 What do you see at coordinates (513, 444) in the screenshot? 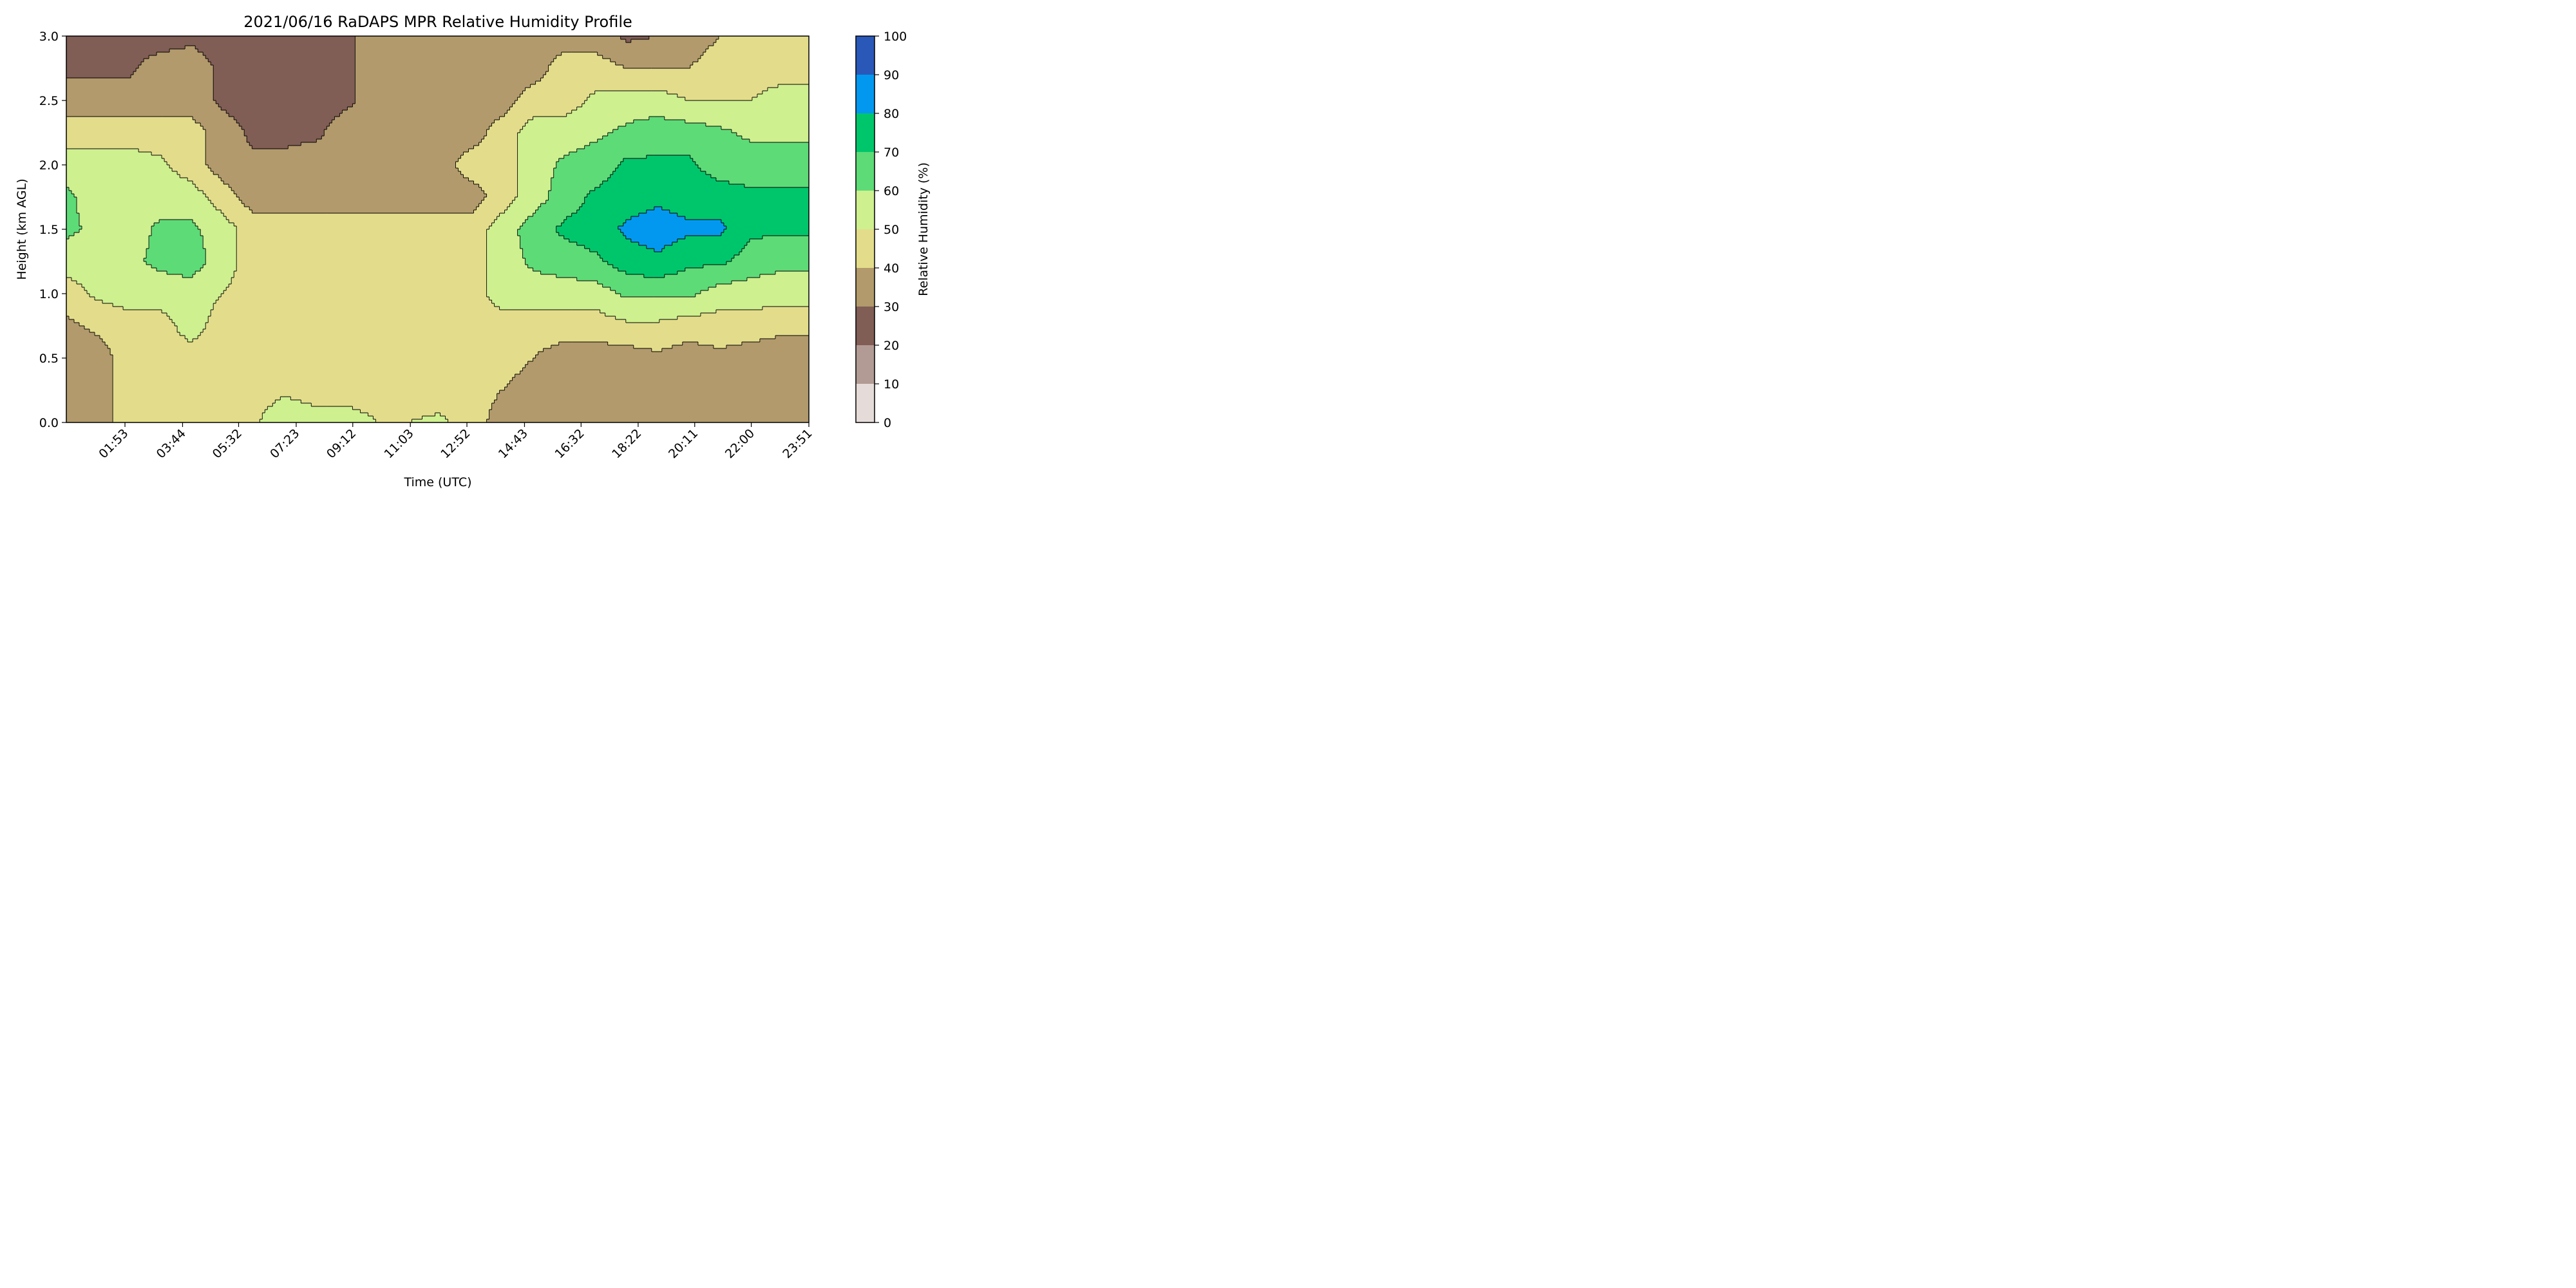
I see `x-tick-label: 14:43` at bounding box center [513, 444].